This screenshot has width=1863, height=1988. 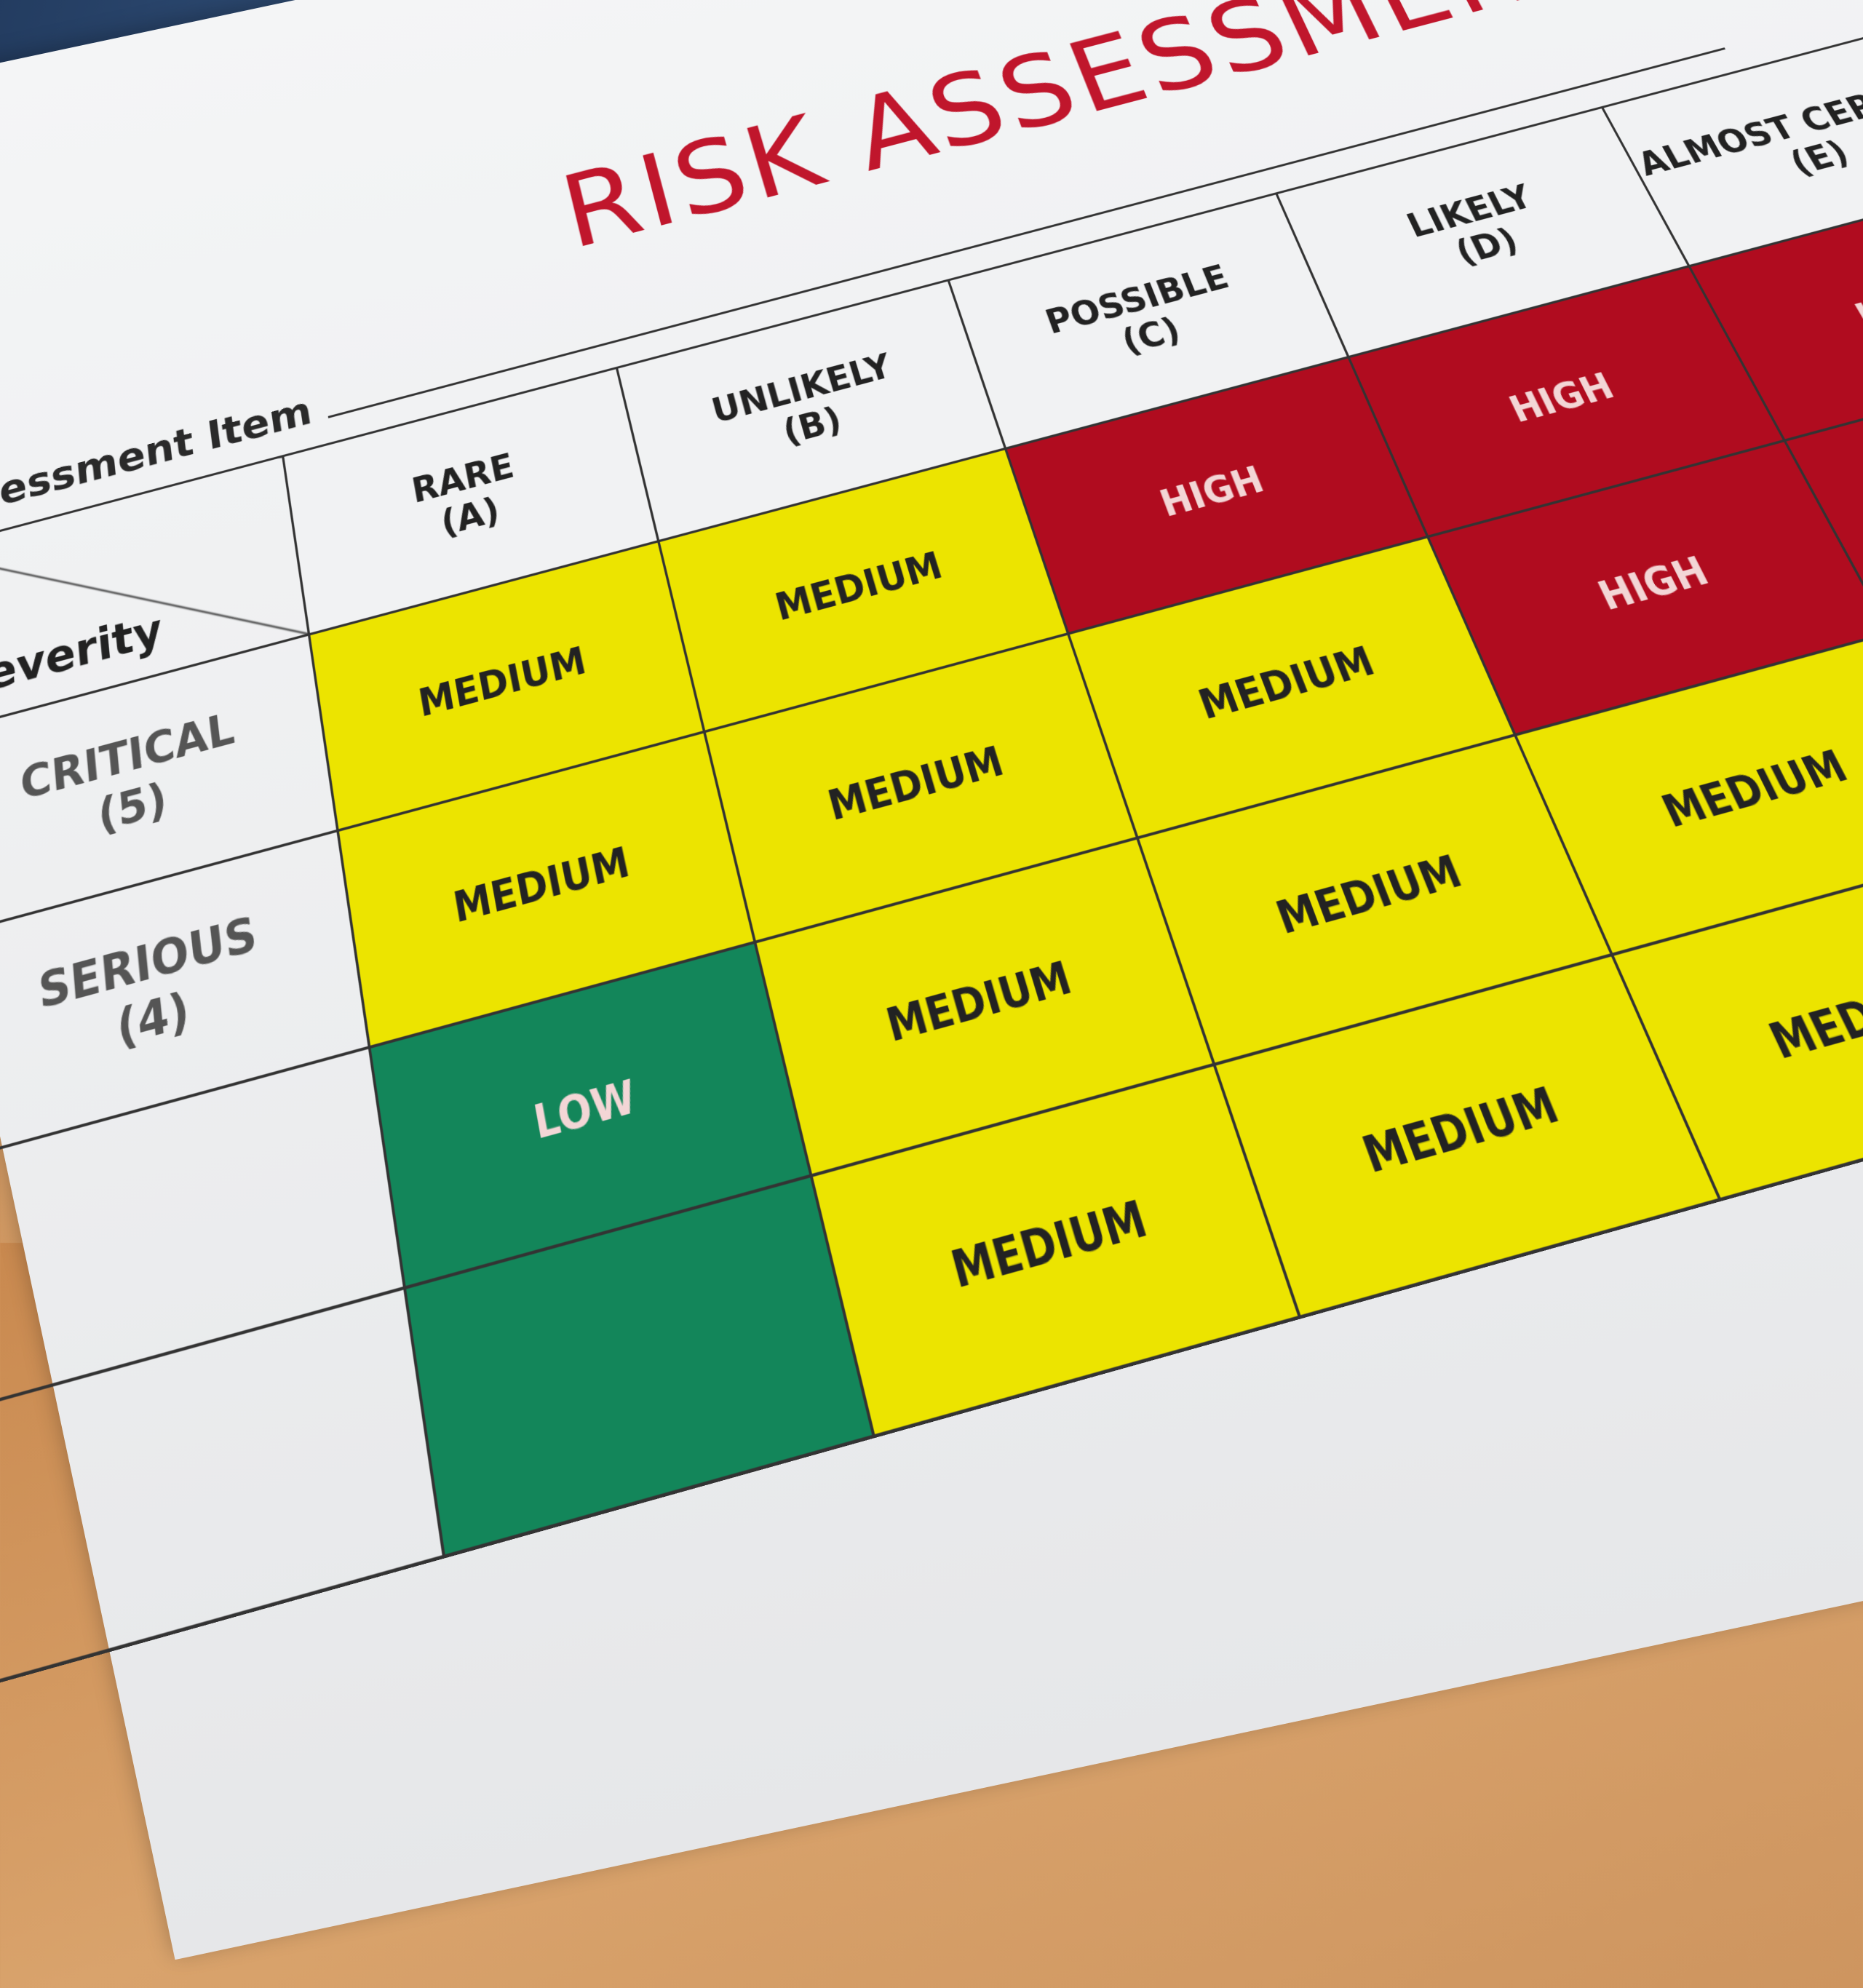 What do you see at coordinates (585, 1110) in the screenshot?
I see `risk-label: LOW` at bounding box center [585, 1110].